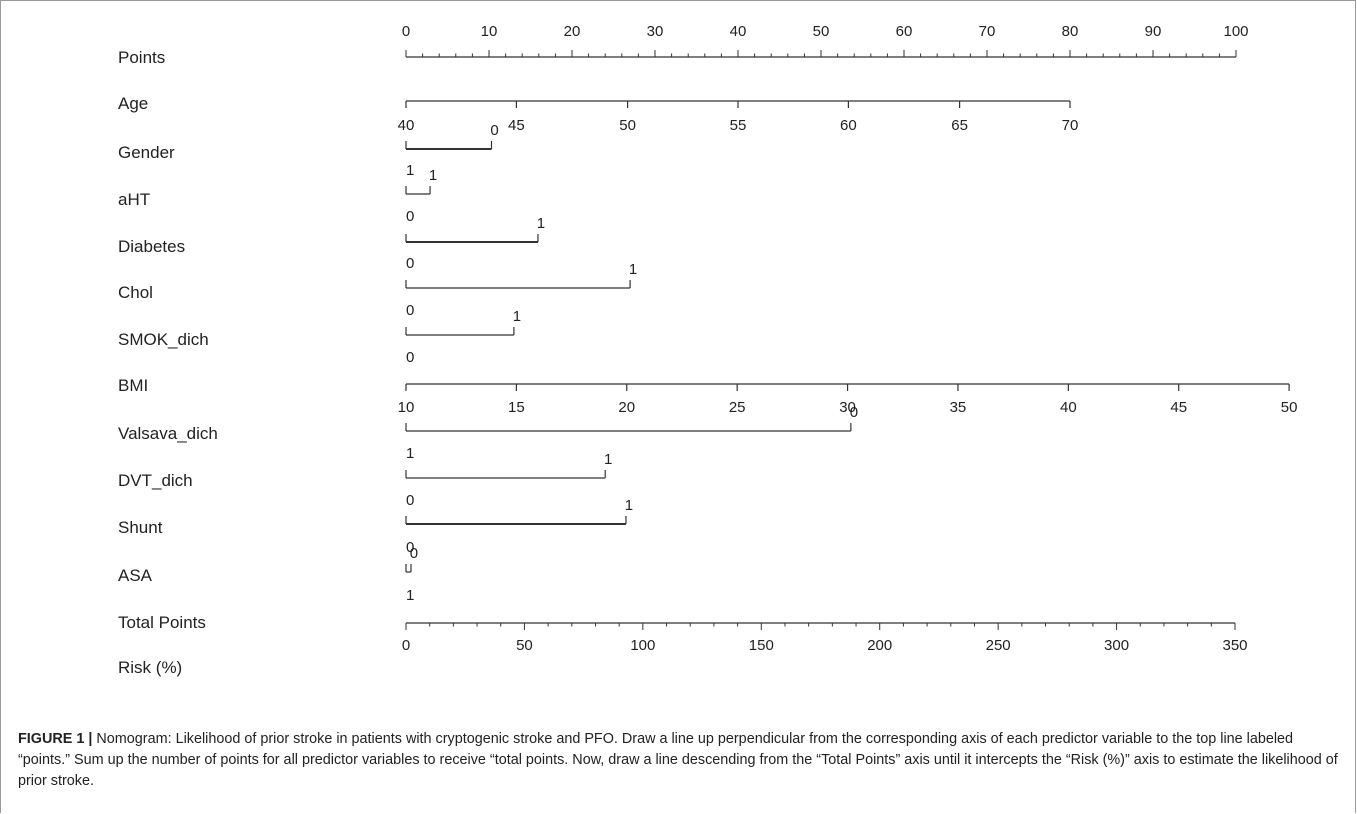 The image size is (1357, 814). Describe the element at coordinates (151, 246) in the screenshot. I see `row-label-diabetes: Diabetes` at that location.